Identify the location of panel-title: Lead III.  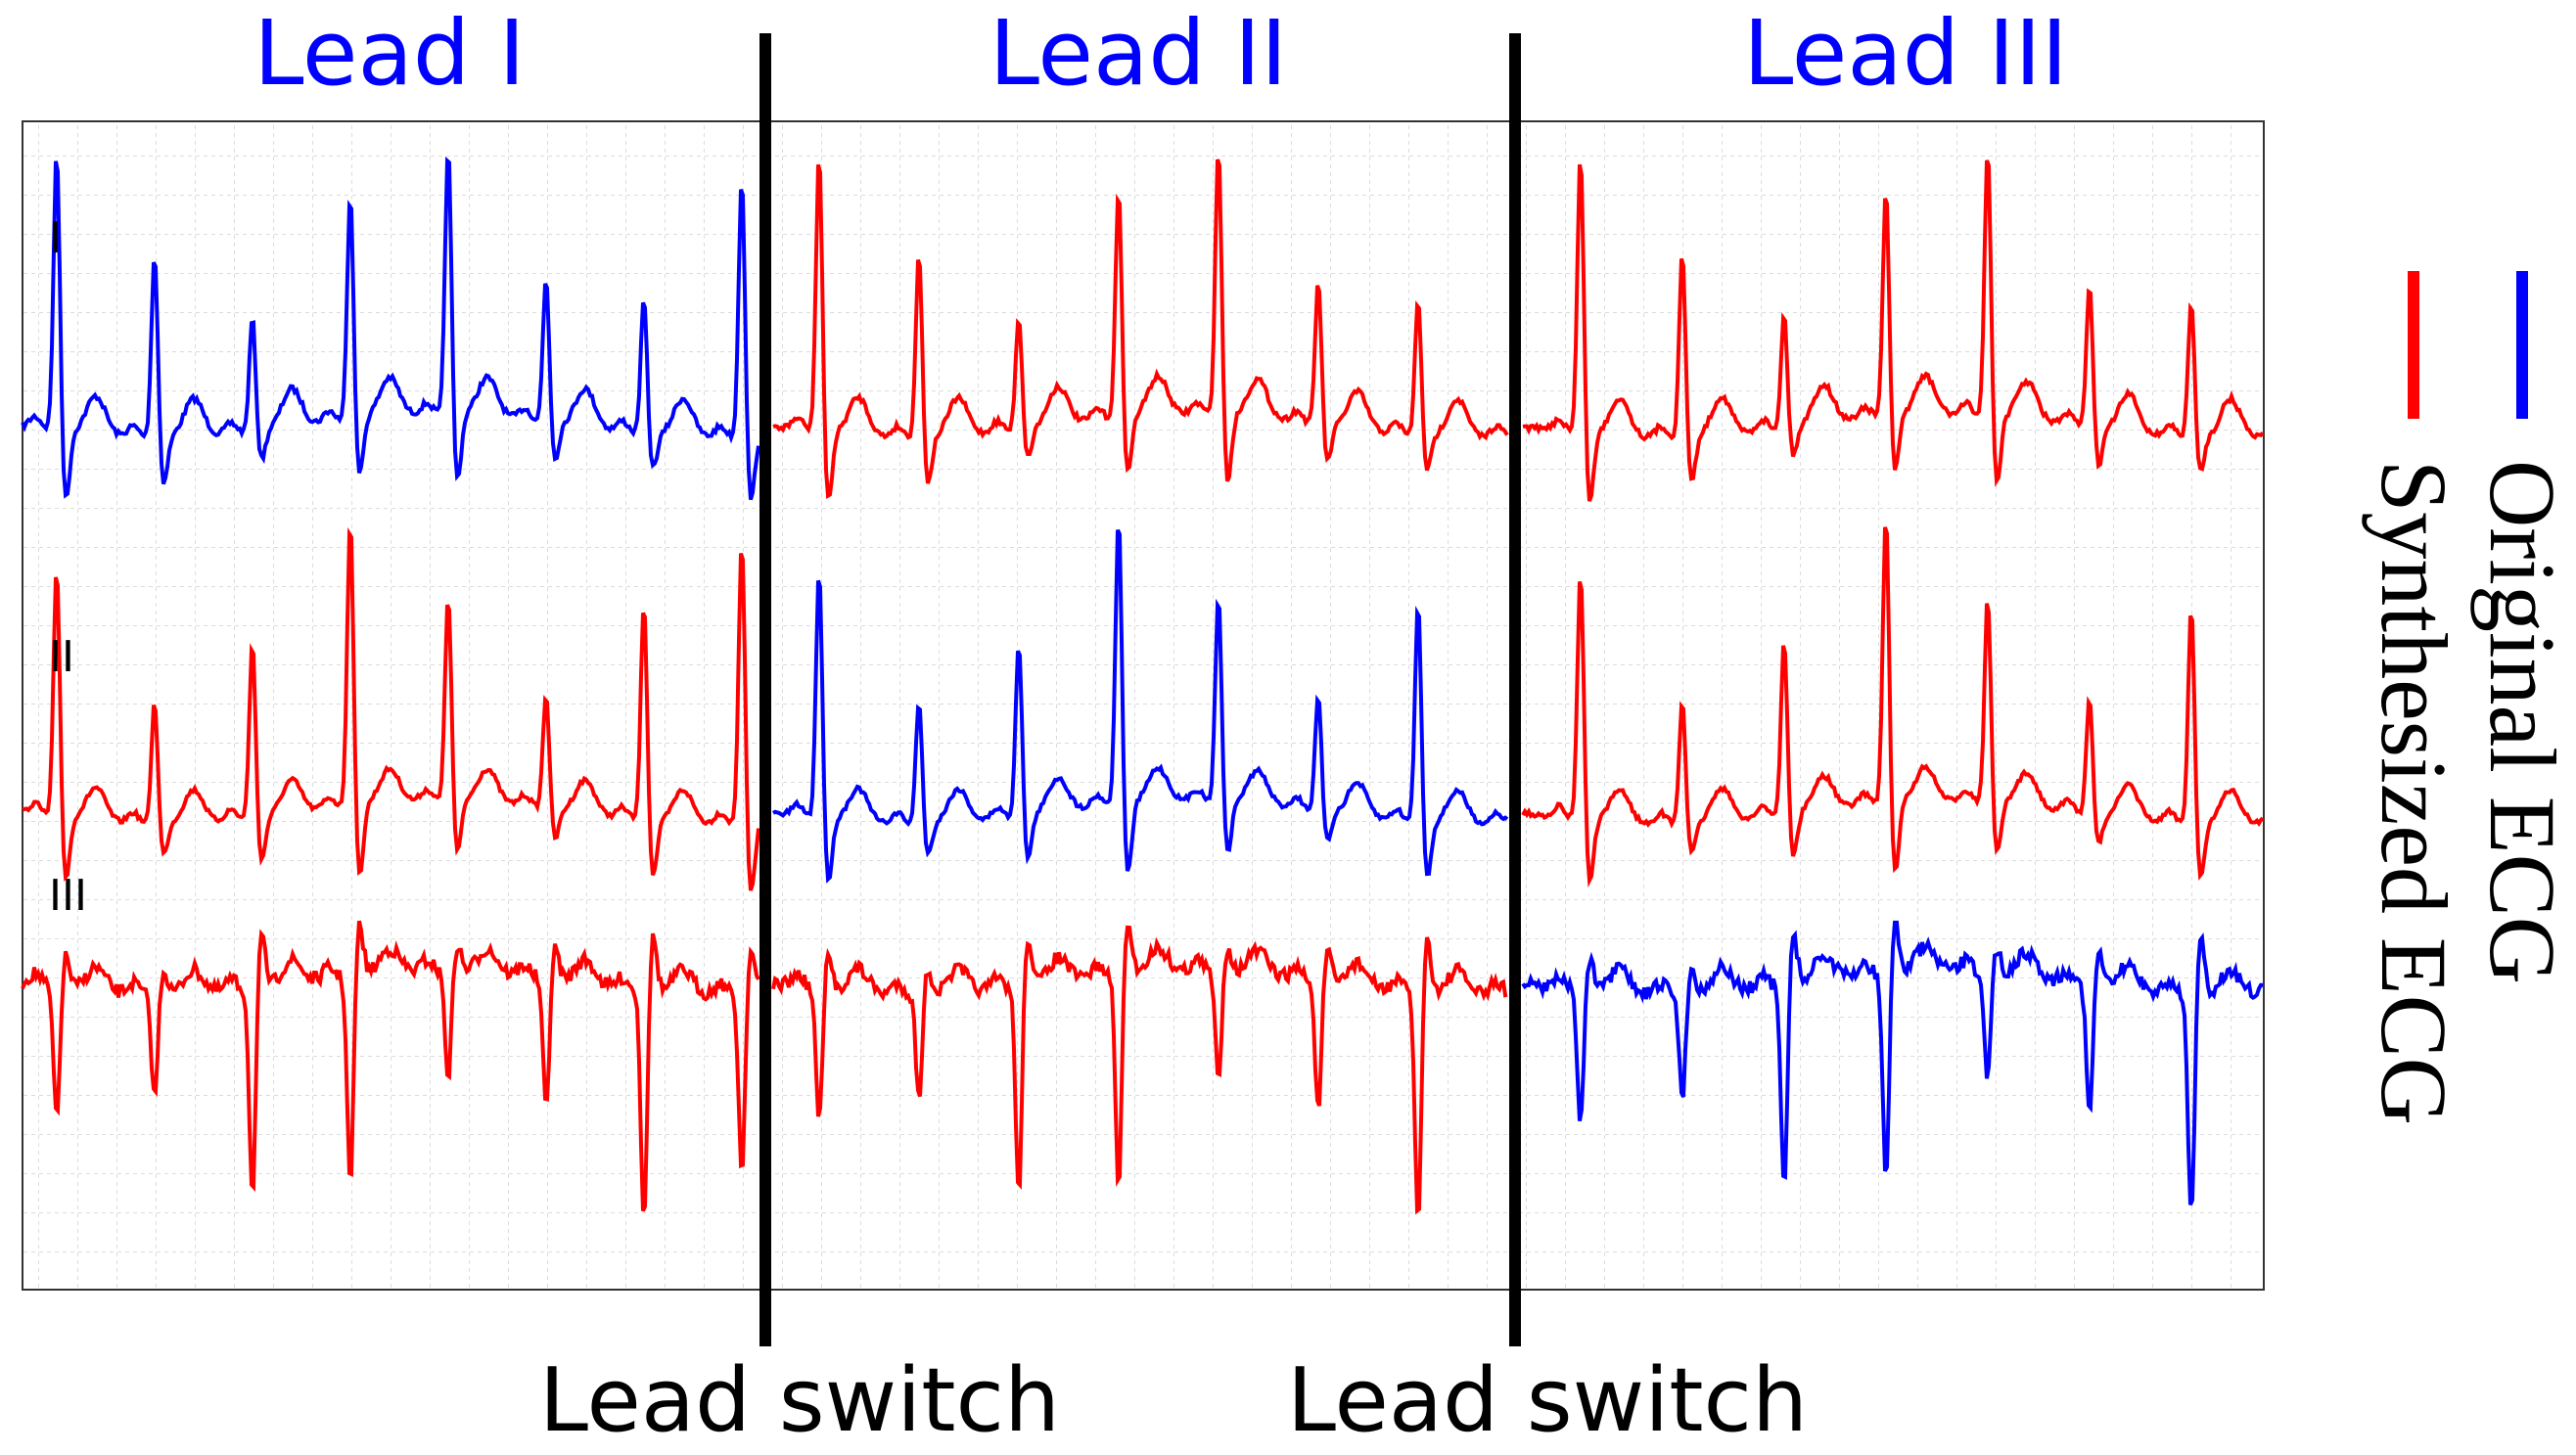
(1906, 53).